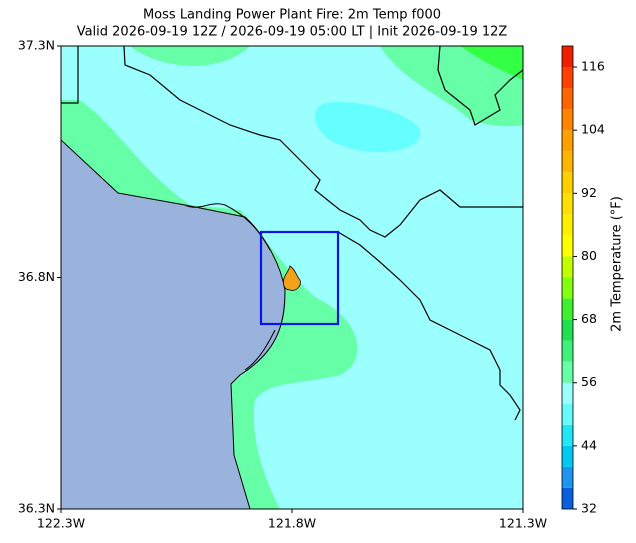 The image size is (636, 543). Describe the element at coordinates (593, 66) in the screenshot. I see `colorbar-tick-label: 116` at that location.